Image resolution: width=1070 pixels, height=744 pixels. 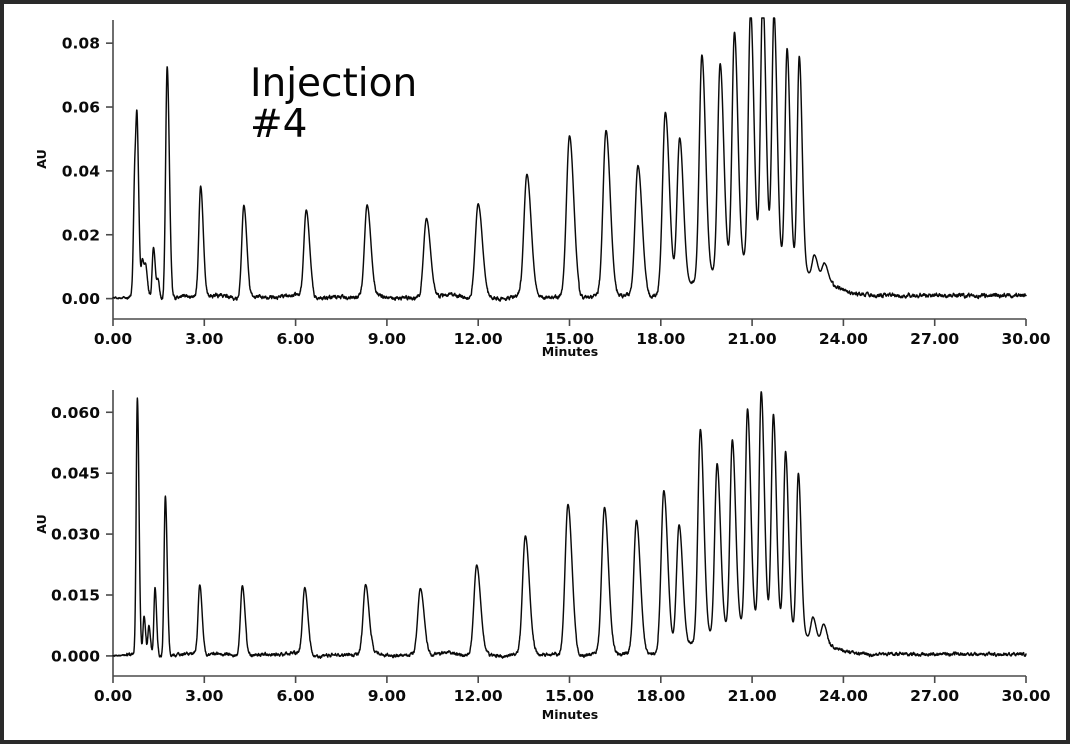 What do you see at coordinates (279, 124) in the screenshot?
I see `annotation-line2-top: #4` at bounding box center [279, 124].